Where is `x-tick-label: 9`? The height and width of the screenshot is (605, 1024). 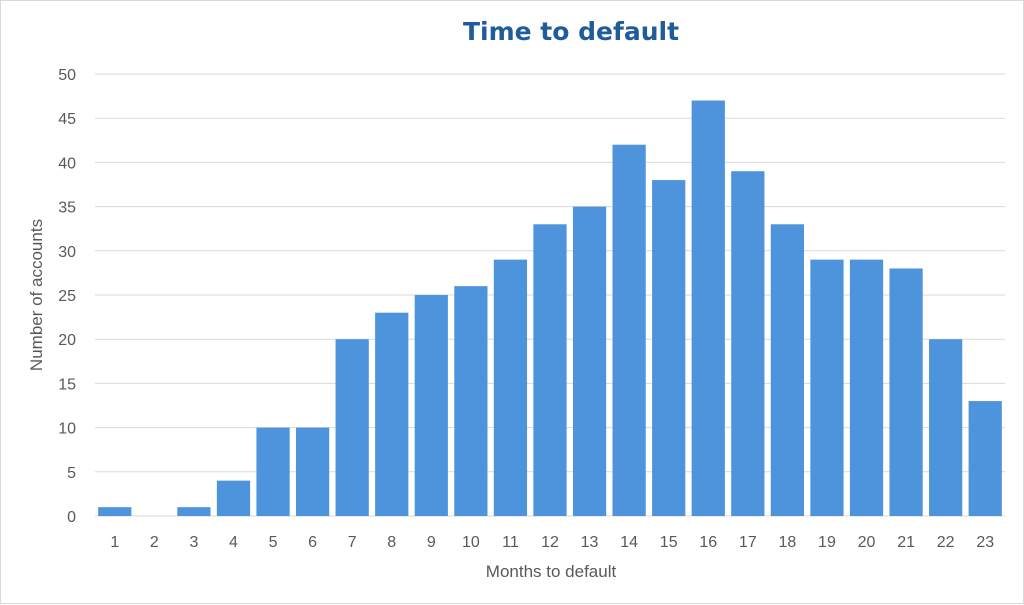
x-tick-label: 9 is located at coordinates (431, 542).